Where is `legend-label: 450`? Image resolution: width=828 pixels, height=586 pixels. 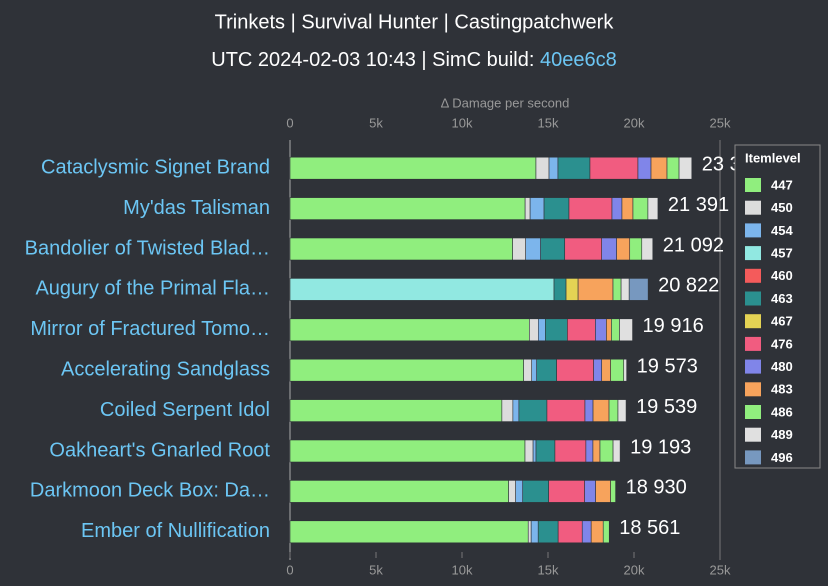
legend-label: 450 is located at coordinates (782, 207).